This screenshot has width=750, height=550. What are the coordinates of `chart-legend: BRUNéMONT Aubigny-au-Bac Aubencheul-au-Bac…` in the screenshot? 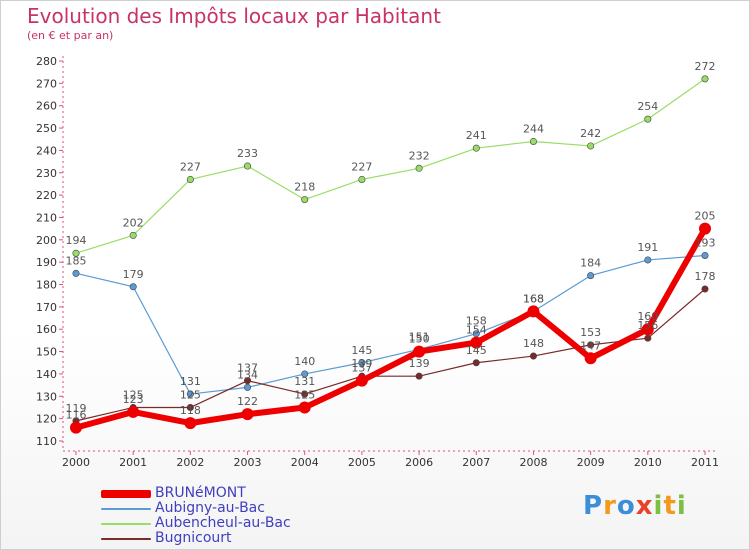 It's located at (196, 516).